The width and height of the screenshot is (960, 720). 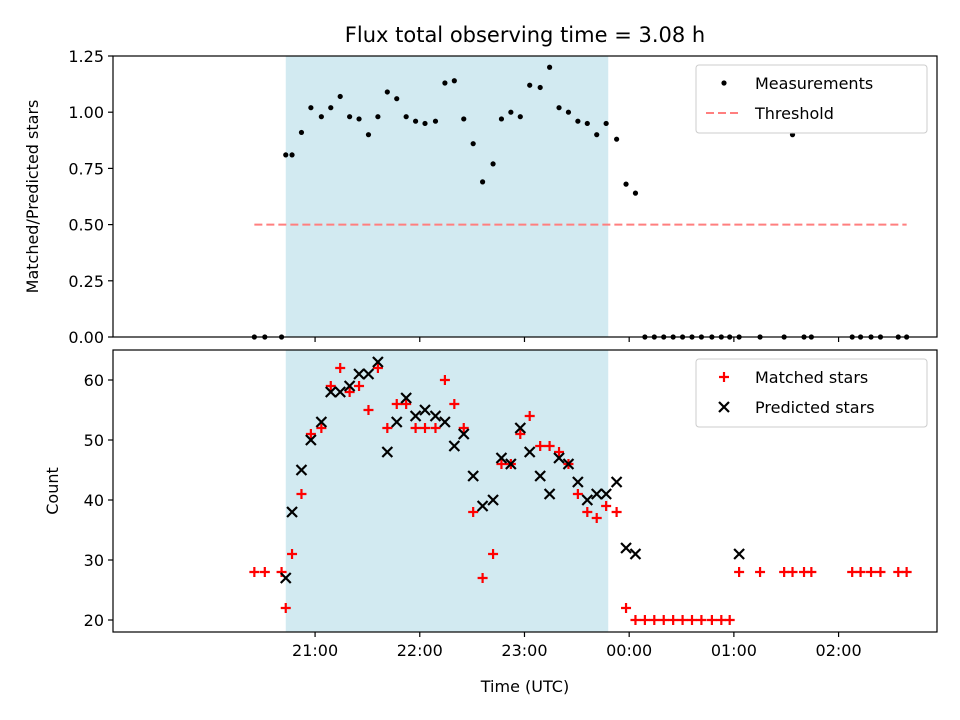 What do you see at coordinates (86, 225) in the screenshot?
I see `y-tick-label: 0.50` at bounding box center [86, 225].